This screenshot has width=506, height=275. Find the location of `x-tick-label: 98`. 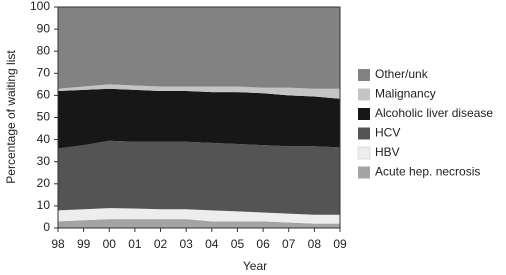

x-tick-label: 98 is located at coordinates (58, 244).